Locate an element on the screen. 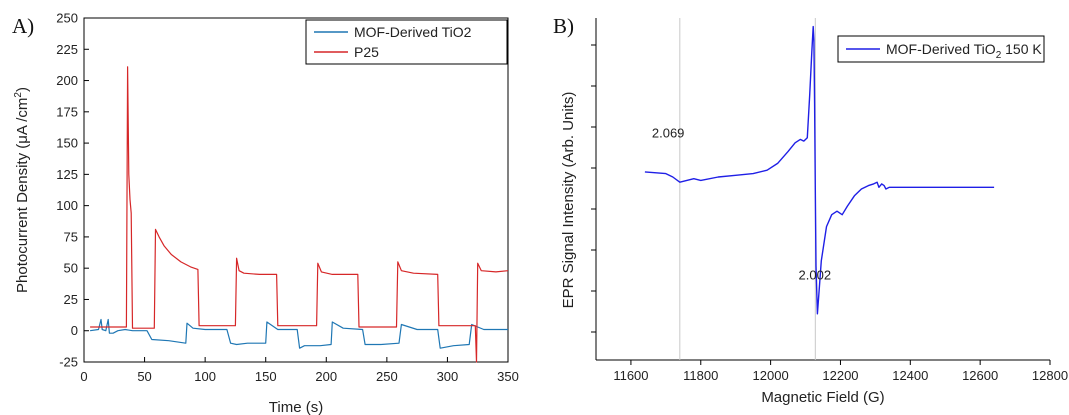 The width and height of the screenshot is (1069, 415). y-tick-label: 225 is located at coordinates (67, 49).